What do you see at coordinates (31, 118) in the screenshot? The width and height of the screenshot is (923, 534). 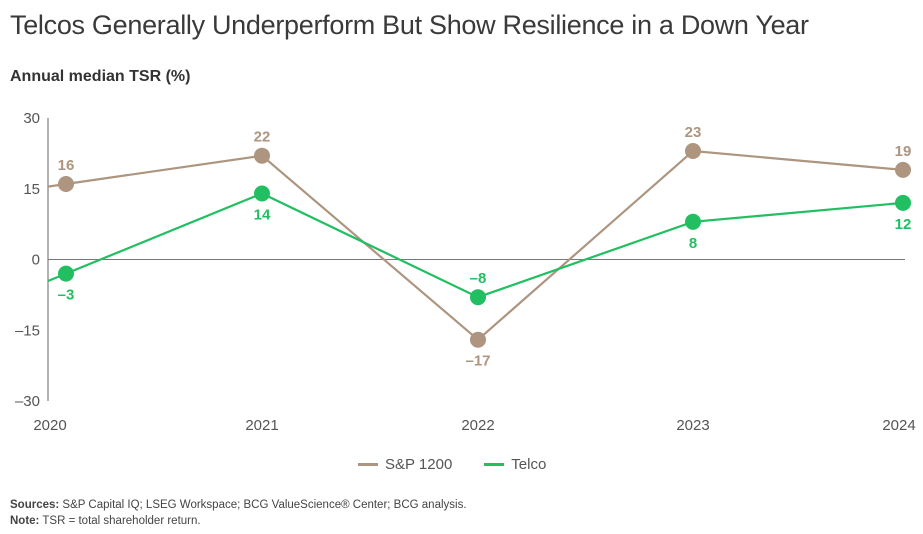 I see `y-tick-label: 30` at bounding box center [31, 118].